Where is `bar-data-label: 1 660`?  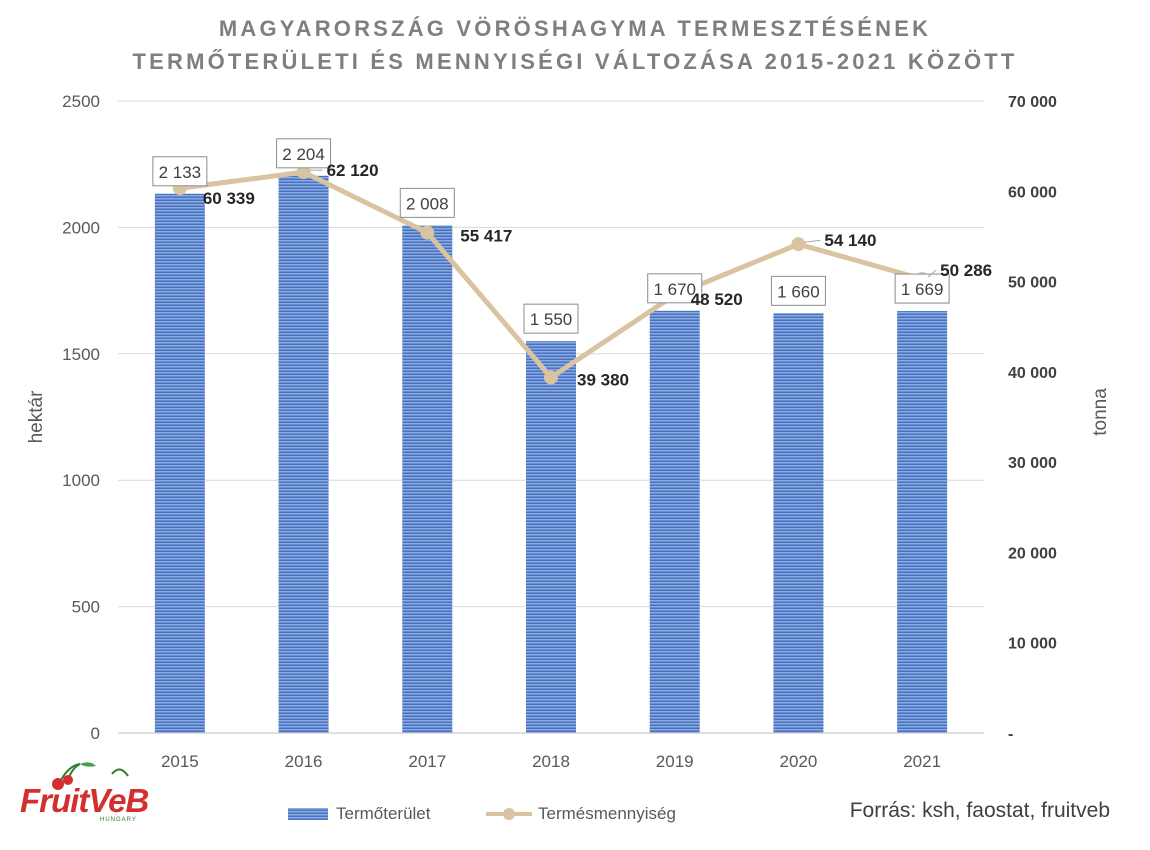
bar-data-label: 1 660 is located at coordinates (798, 291).